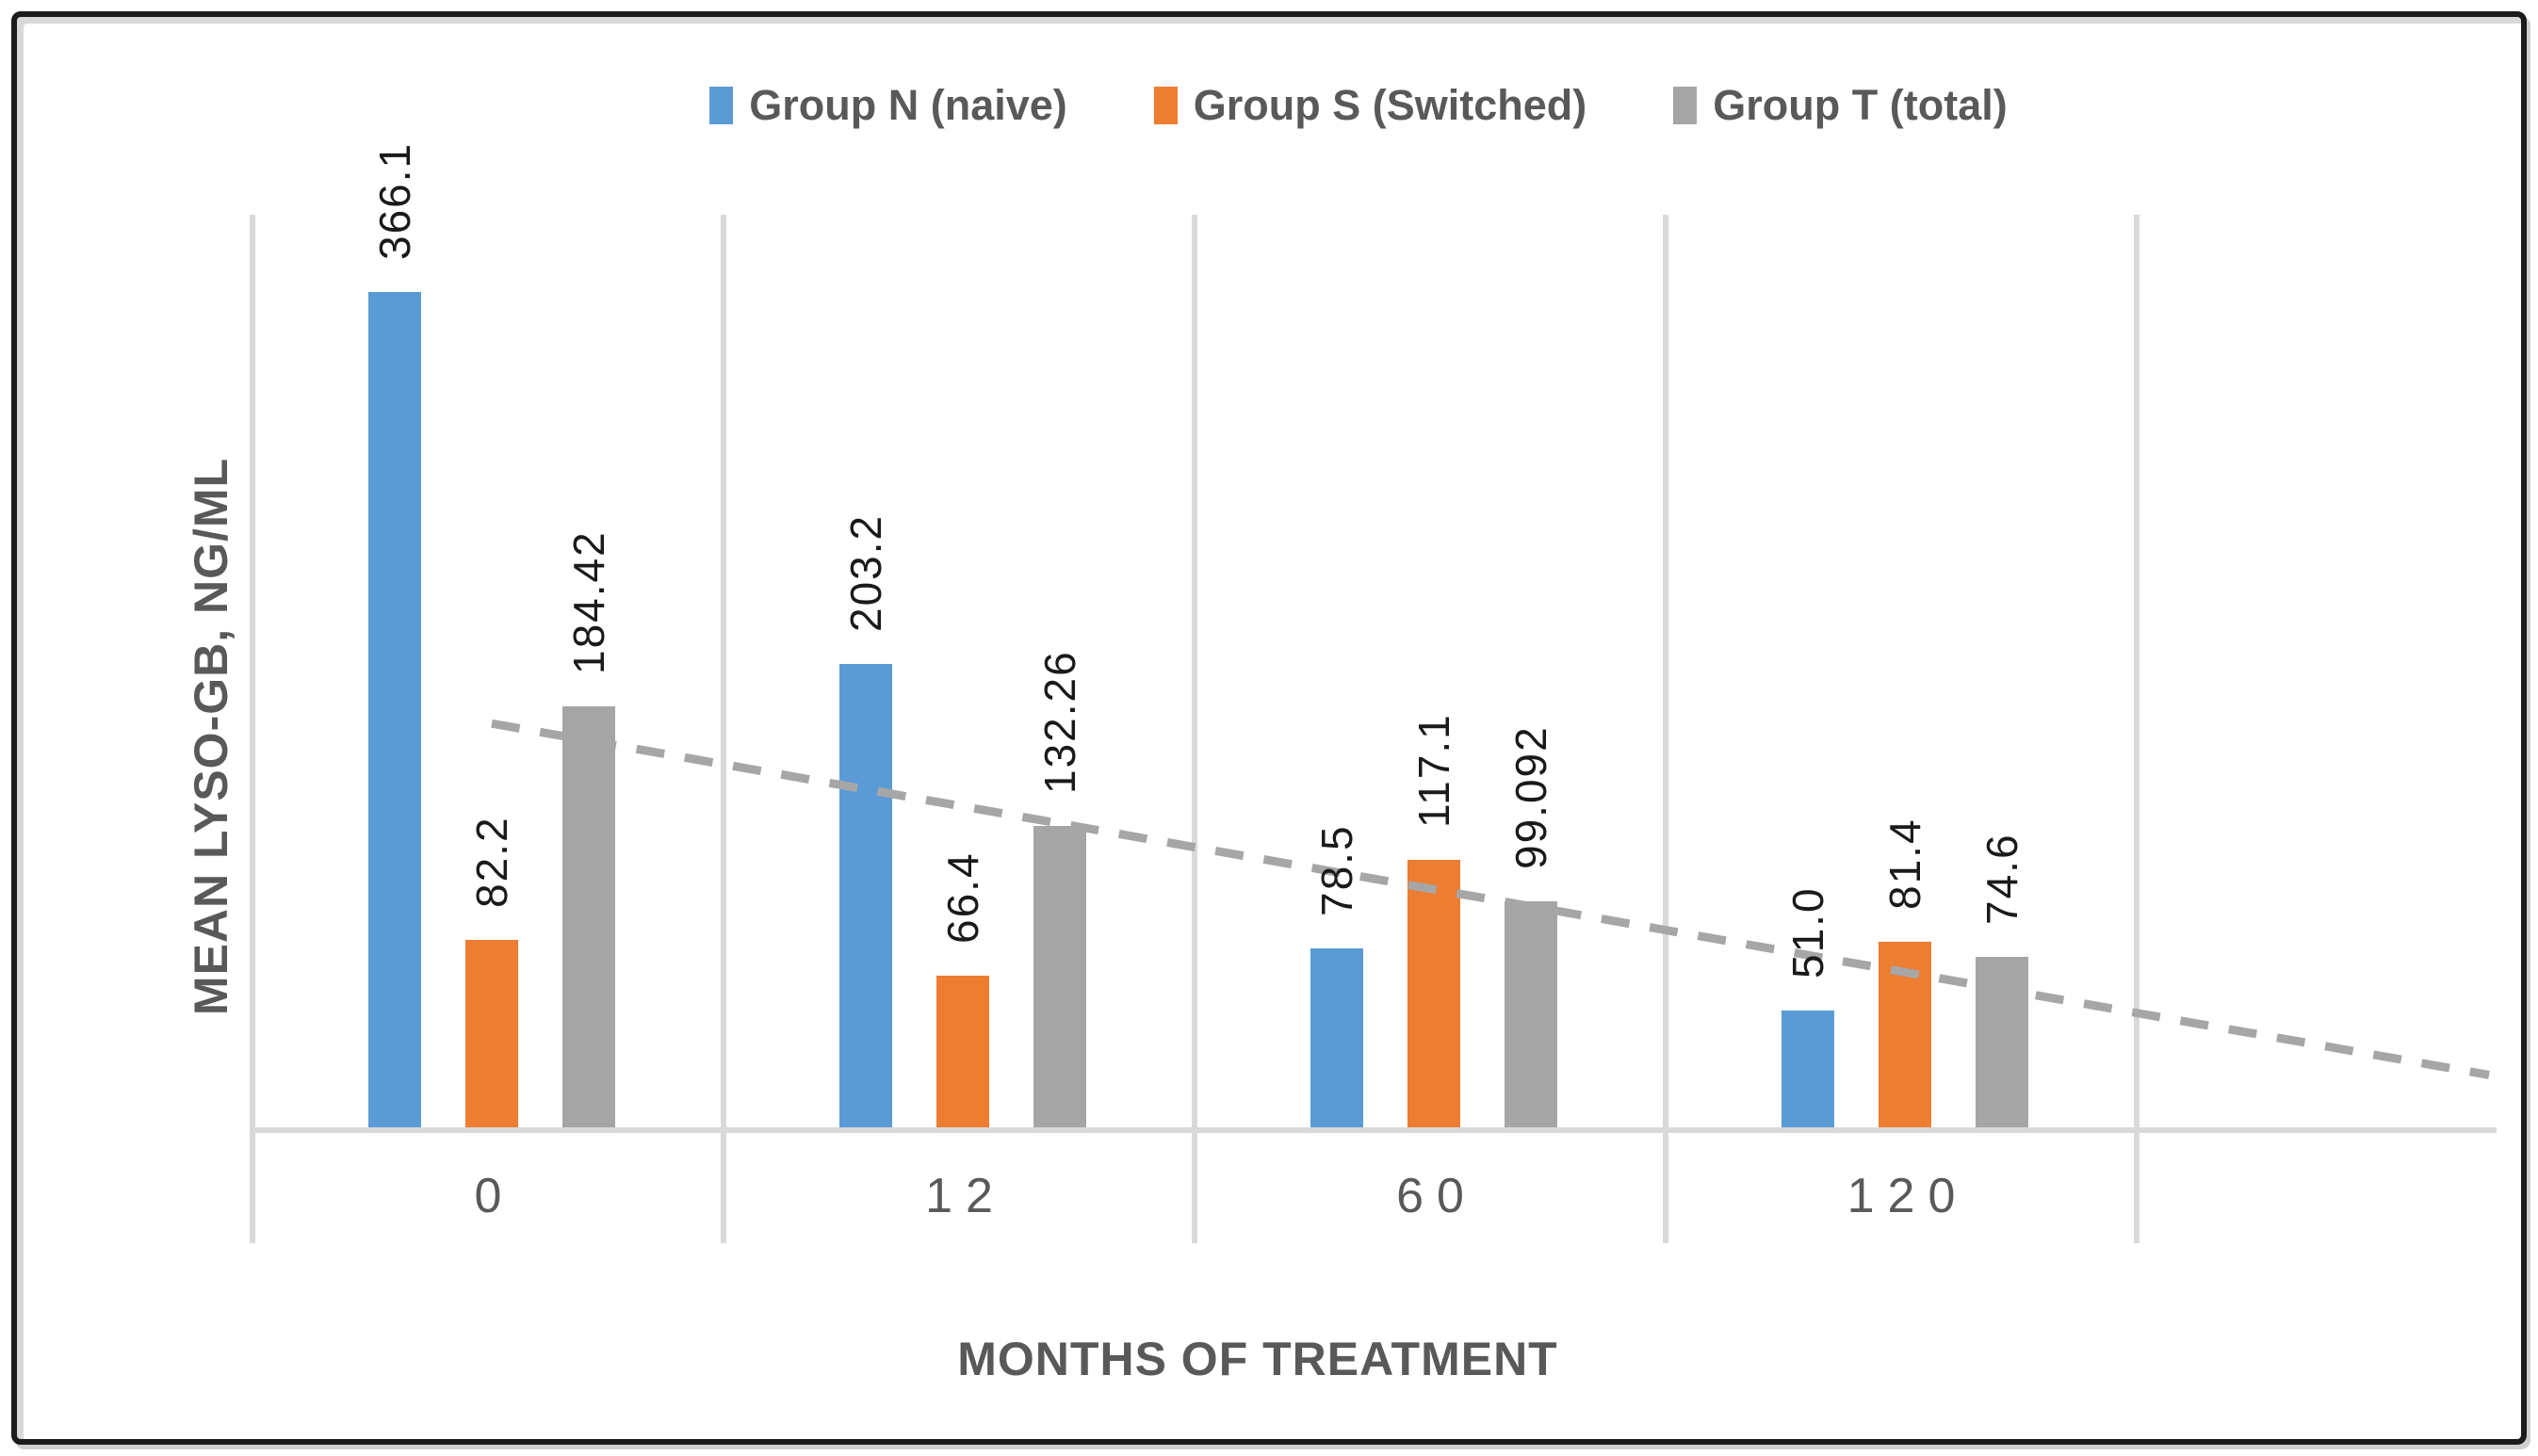  What do you see at coordinates (963, 898) in the screenshot?
I see `data-label: 66.4` at bounding box center [963, 898].